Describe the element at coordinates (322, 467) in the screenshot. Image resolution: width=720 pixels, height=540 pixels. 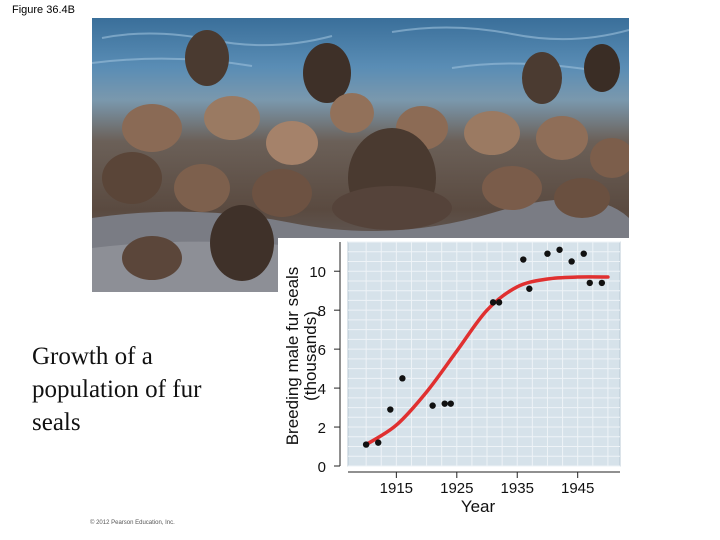
I see `y-tick-label: 0` at that location.